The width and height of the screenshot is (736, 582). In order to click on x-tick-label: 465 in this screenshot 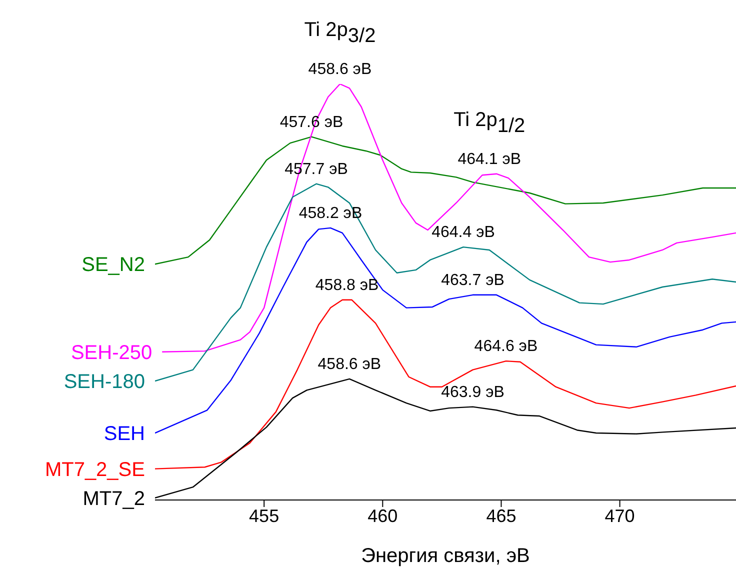, I will do `click(501, 516)`.